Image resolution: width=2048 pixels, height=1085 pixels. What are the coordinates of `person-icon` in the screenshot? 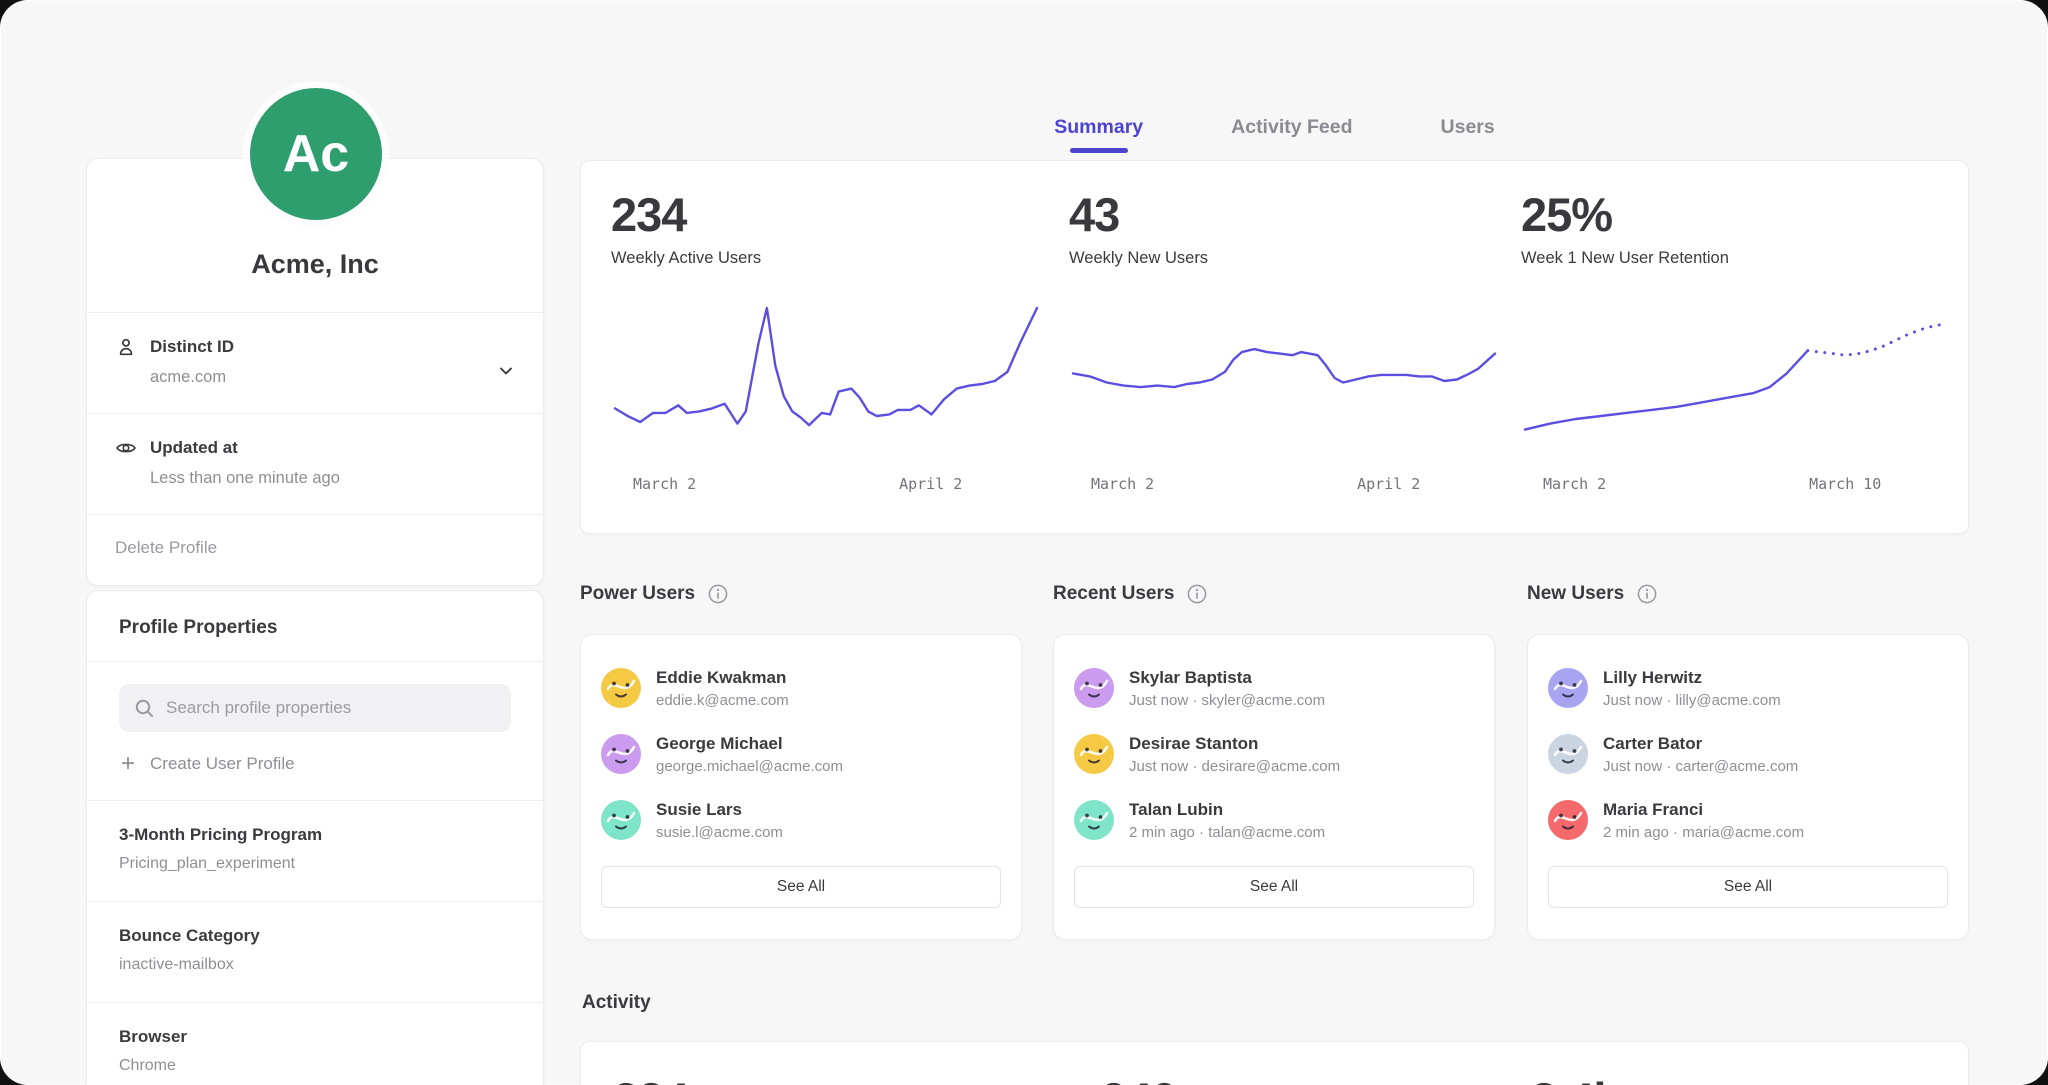 It's located at (126, 347).